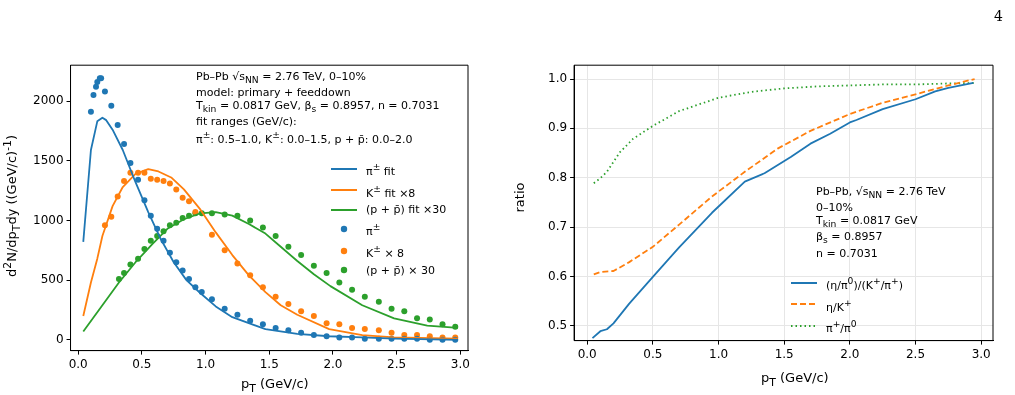 The height and width of the screenshot is (395, 1015). What do you see at coordinates (52, 279) in the screenshot?
I see `y-tick-label: 500` at bounding box center [52, 279].